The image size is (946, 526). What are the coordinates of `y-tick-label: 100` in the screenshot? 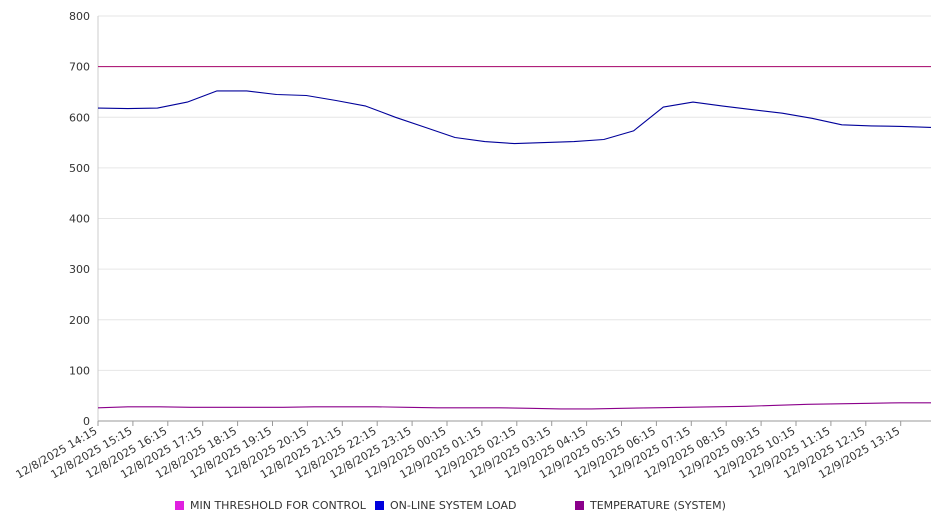 It's located at (79, 370).